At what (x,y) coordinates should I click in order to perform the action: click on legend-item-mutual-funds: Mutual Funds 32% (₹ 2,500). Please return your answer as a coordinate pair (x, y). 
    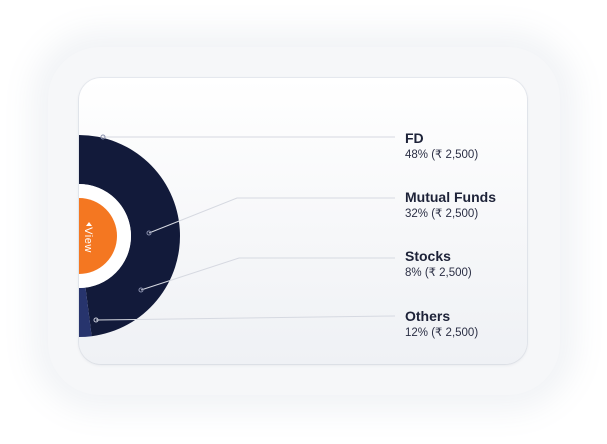
    Looking at the image, I should click on (450, 205).